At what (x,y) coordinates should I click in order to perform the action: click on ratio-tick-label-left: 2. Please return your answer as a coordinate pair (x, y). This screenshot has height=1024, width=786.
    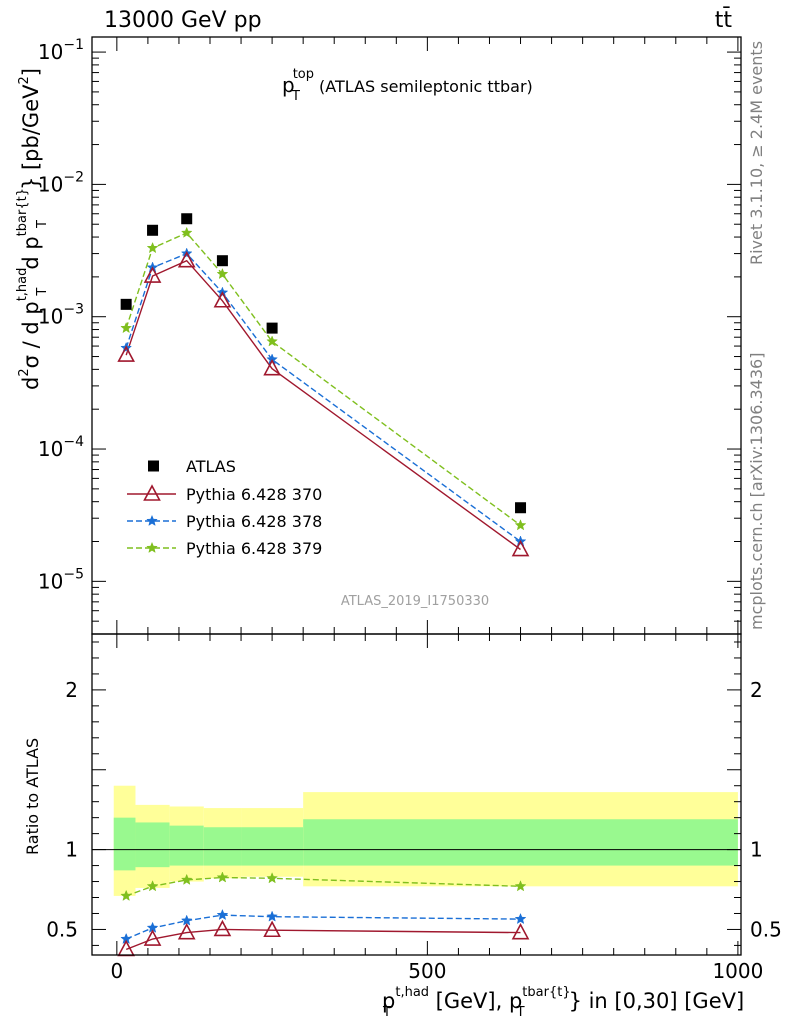
    Looking at the image, I should click on (71, 690).